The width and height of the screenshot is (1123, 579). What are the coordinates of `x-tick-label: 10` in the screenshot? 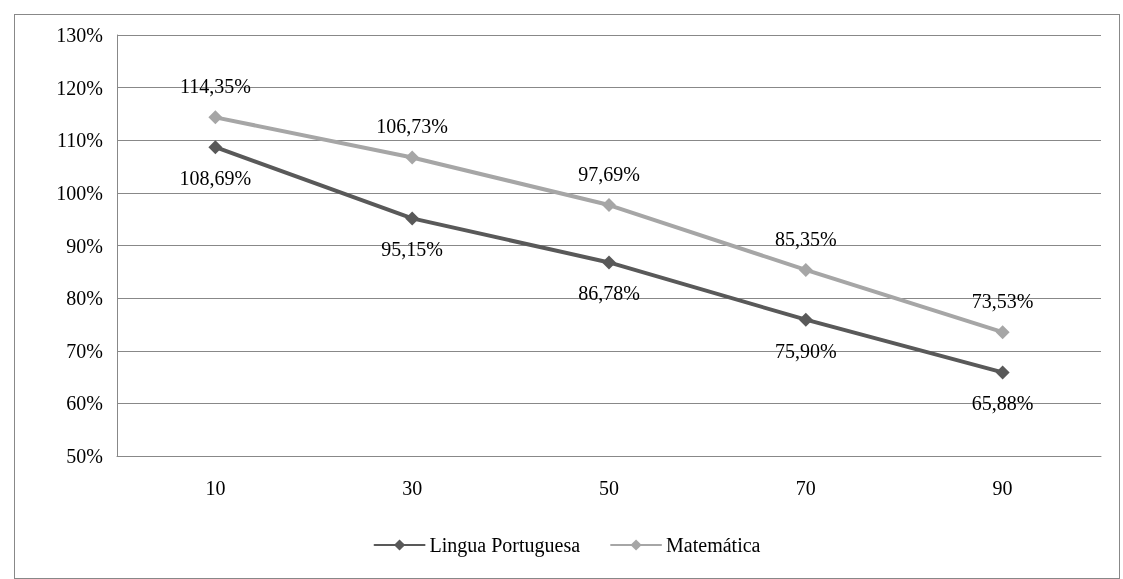 It's located at (215, 488).